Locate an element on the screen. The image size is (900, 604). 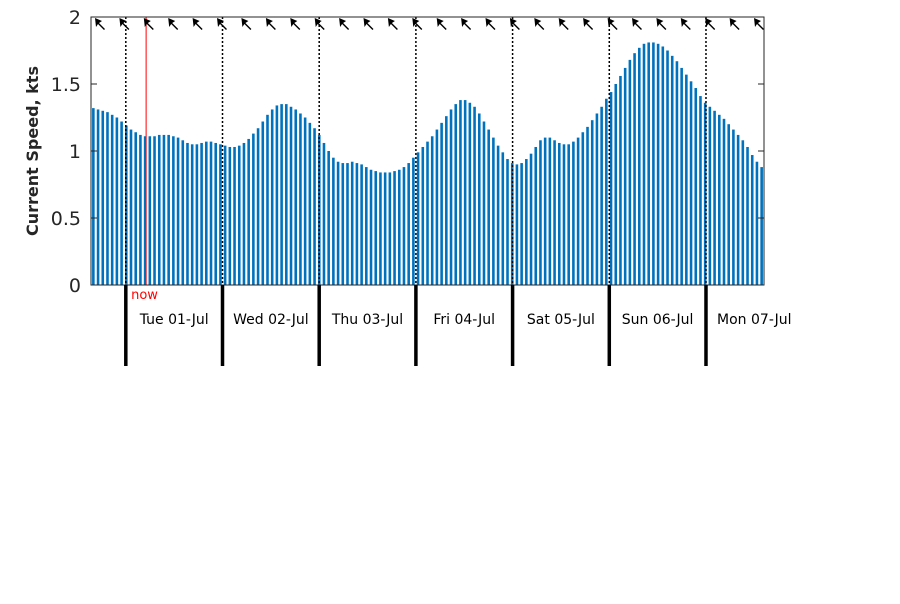
y-tick-label: 0 is located at coordinates (75, 286).